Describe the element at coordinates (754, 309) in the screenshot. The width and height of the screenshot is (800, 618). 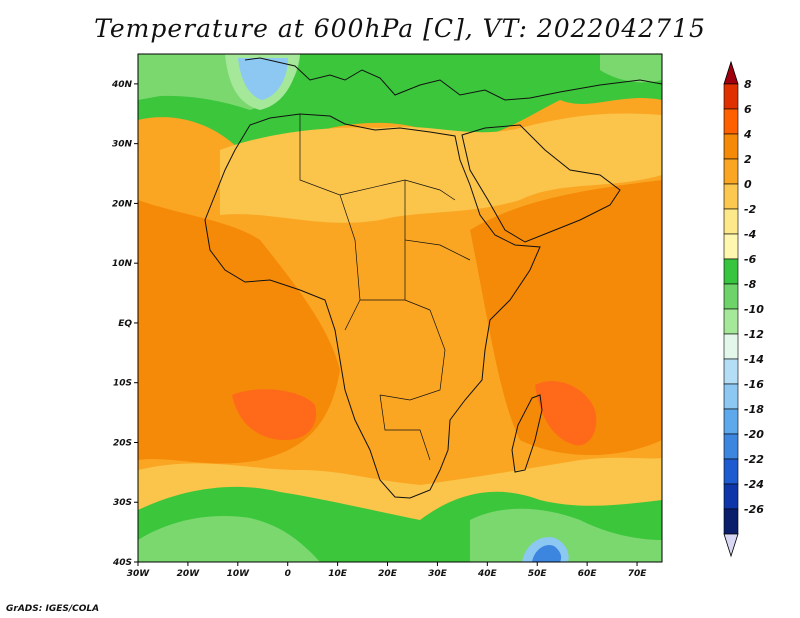
I see `colorbar-label: -10` at that location.